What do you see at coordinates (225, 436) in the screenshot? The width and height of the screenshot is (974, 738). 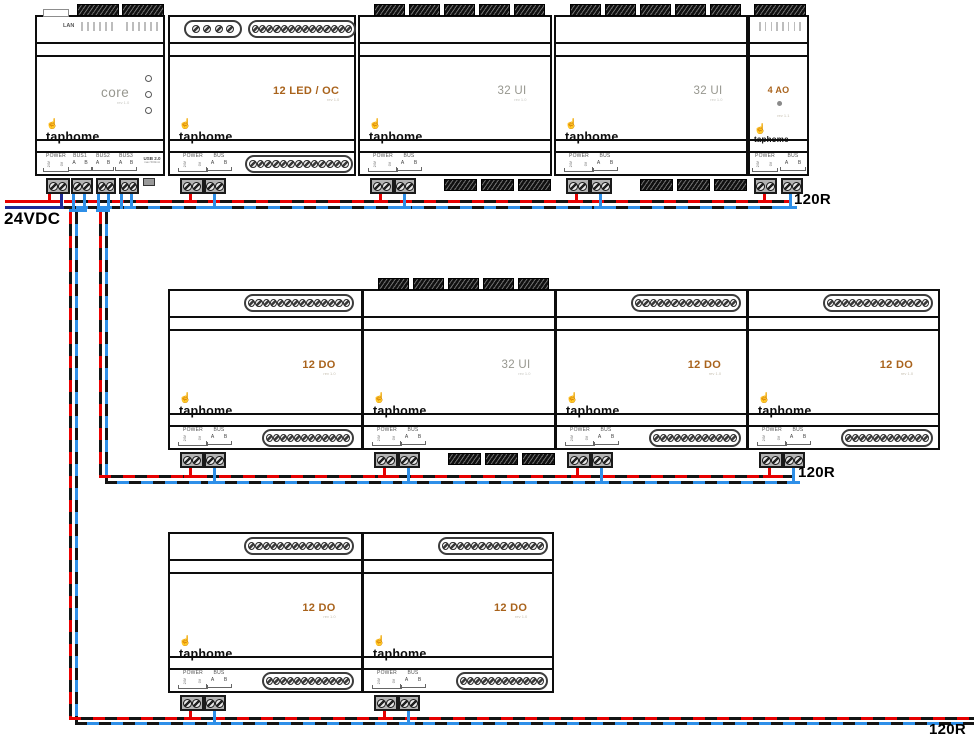 I see `terminal-pin-label: B` at bounding box center [225, 436].